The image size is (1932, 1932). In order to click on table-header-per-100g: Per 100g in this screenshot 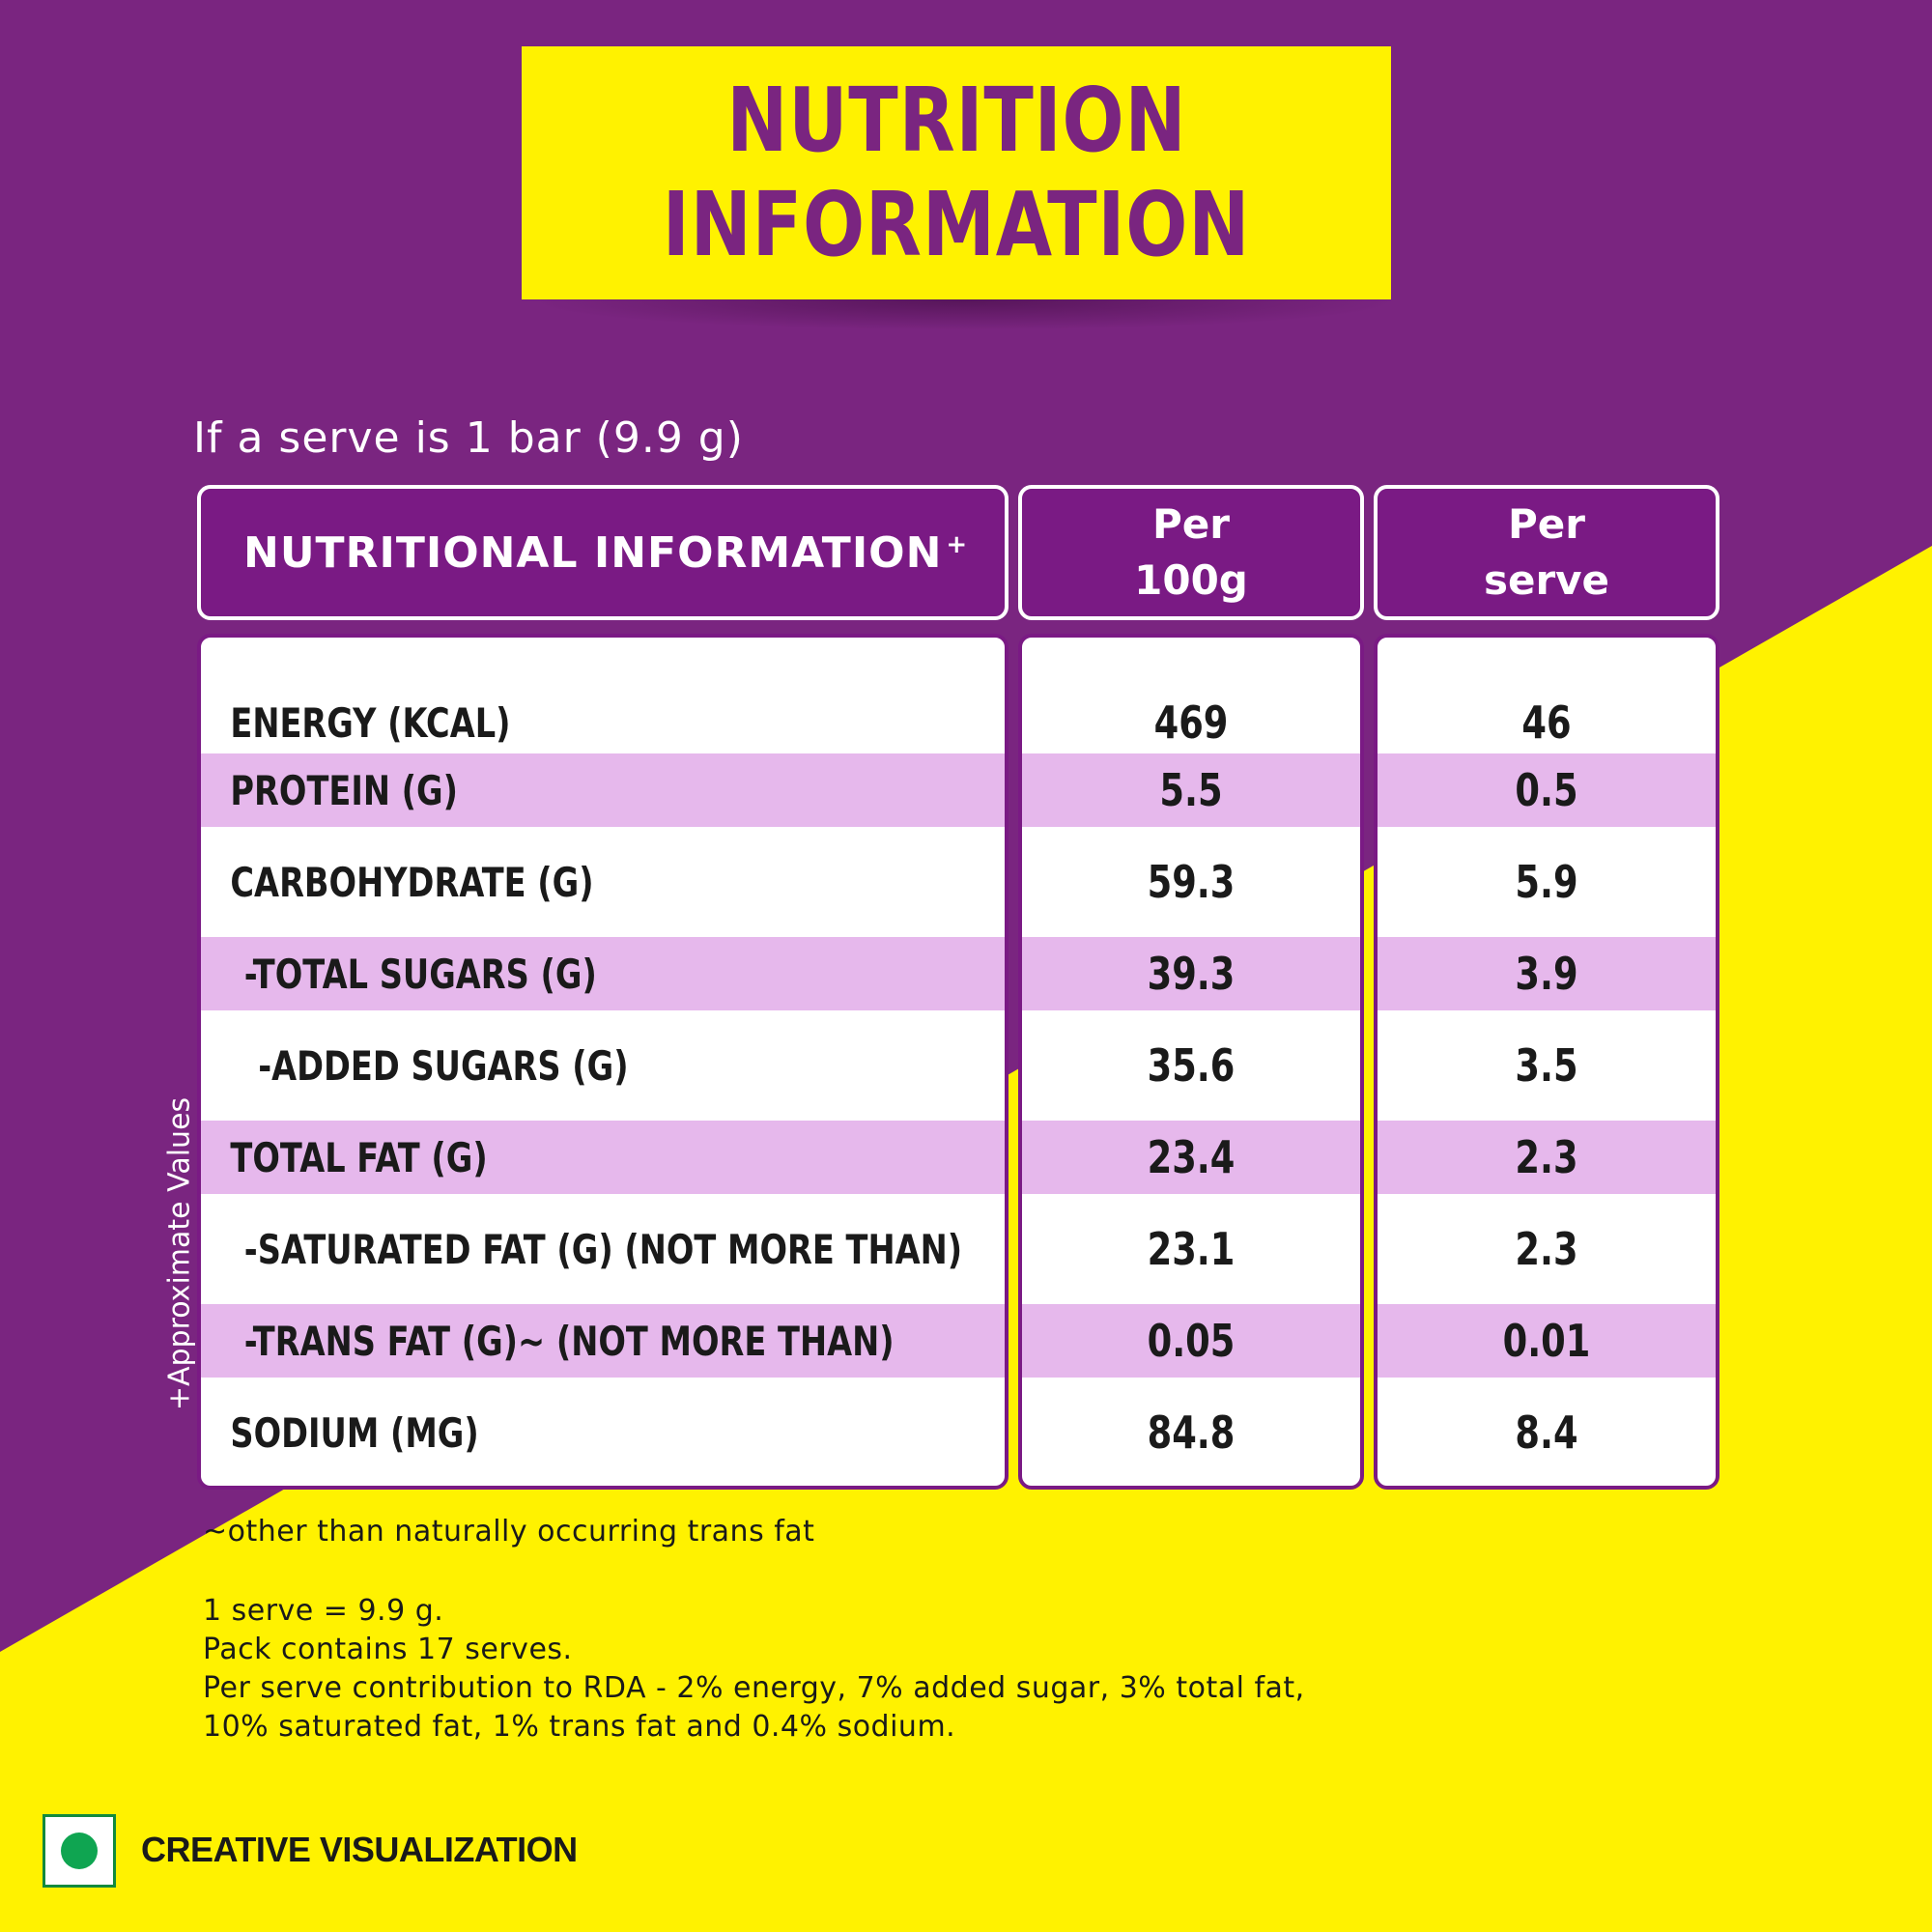, I will do `click(1191, 552)`.